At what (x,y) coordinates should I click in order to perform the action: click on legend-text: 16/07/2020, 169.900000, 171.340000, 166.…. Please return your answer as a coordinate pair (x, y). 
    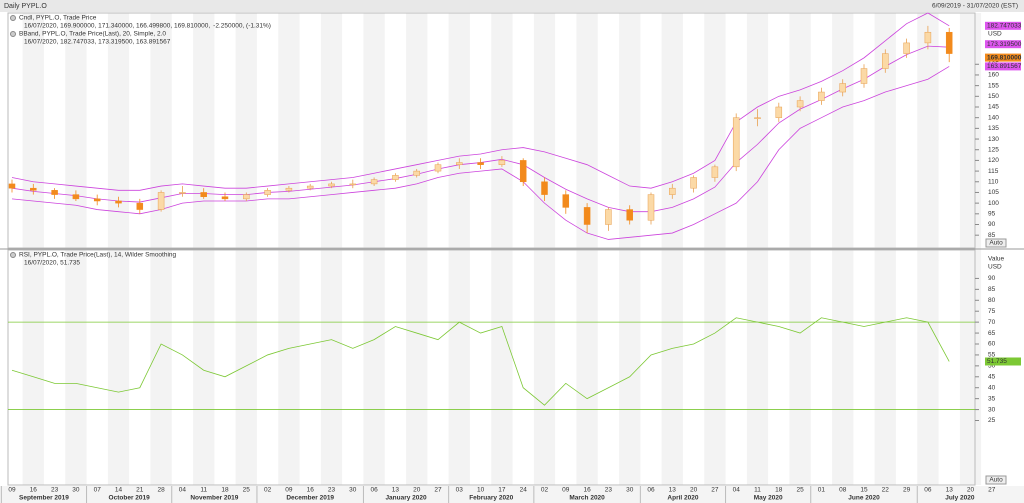
    Looking at the image, I should click on (117, 26).